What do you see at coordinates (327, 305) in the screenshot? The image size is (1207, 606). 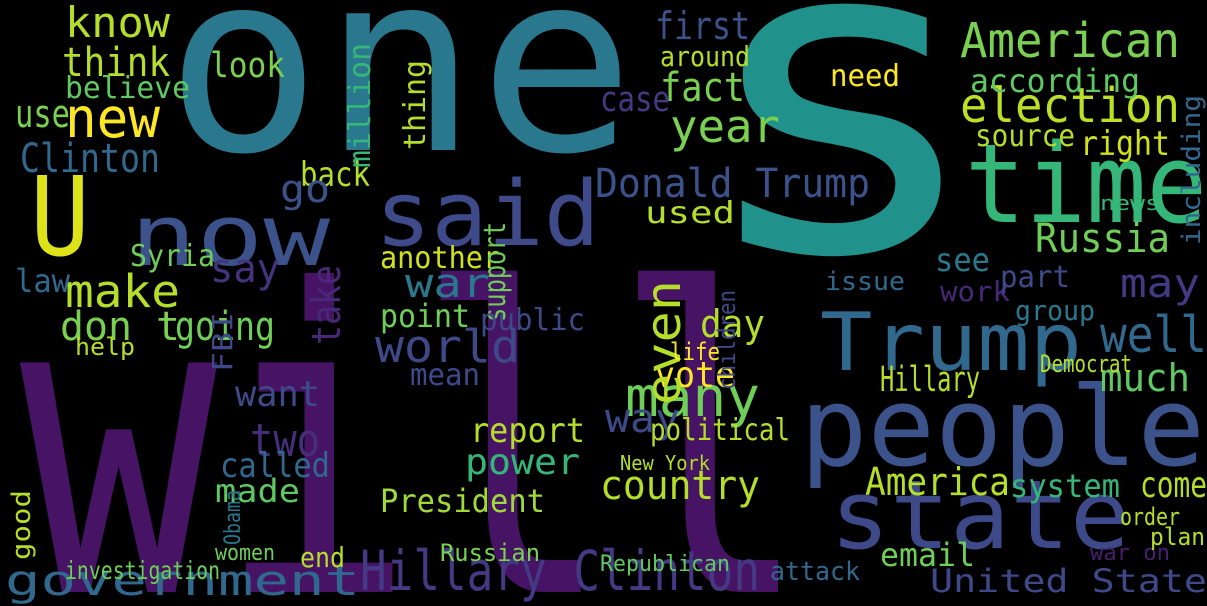 I see `word: take` at bounding box center [327, 305].